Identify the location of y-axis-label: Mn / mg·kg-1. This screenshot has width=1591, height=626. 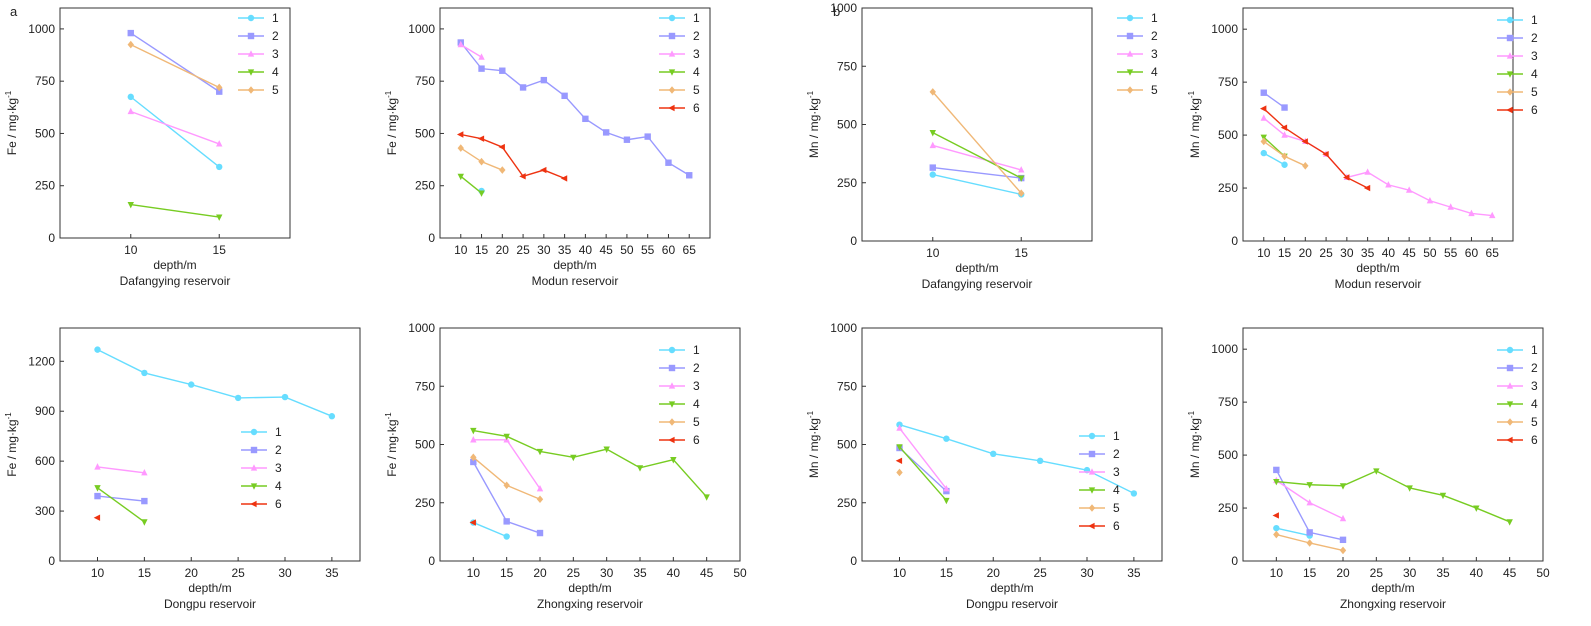
(1194, 124).